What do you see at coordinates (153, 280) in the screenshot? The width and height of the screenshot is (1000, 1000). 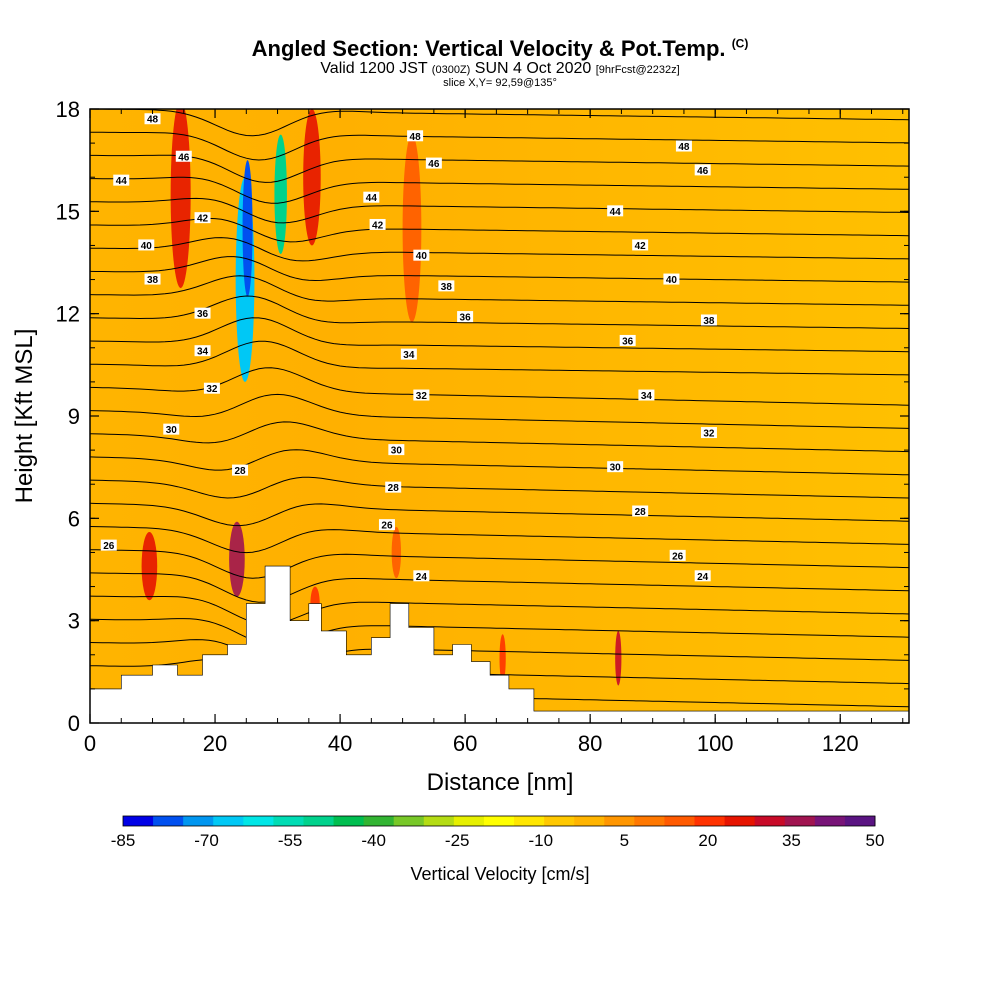 I see `isentrope-label-text: 38` at bounding box center [153, 280].